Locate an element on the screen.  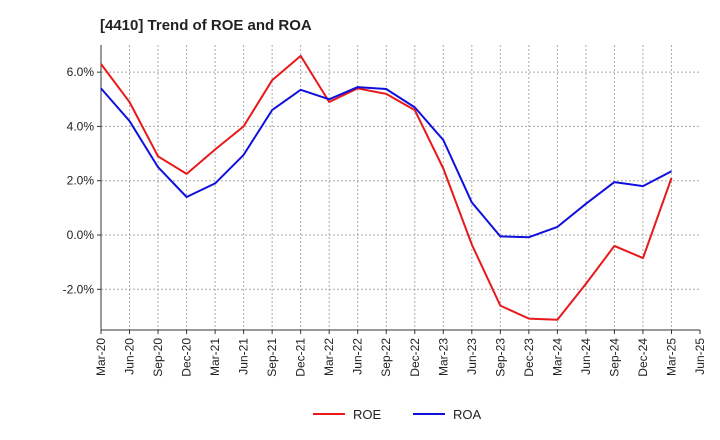
legend: ROE ROA is located at coordinates (397, 414).